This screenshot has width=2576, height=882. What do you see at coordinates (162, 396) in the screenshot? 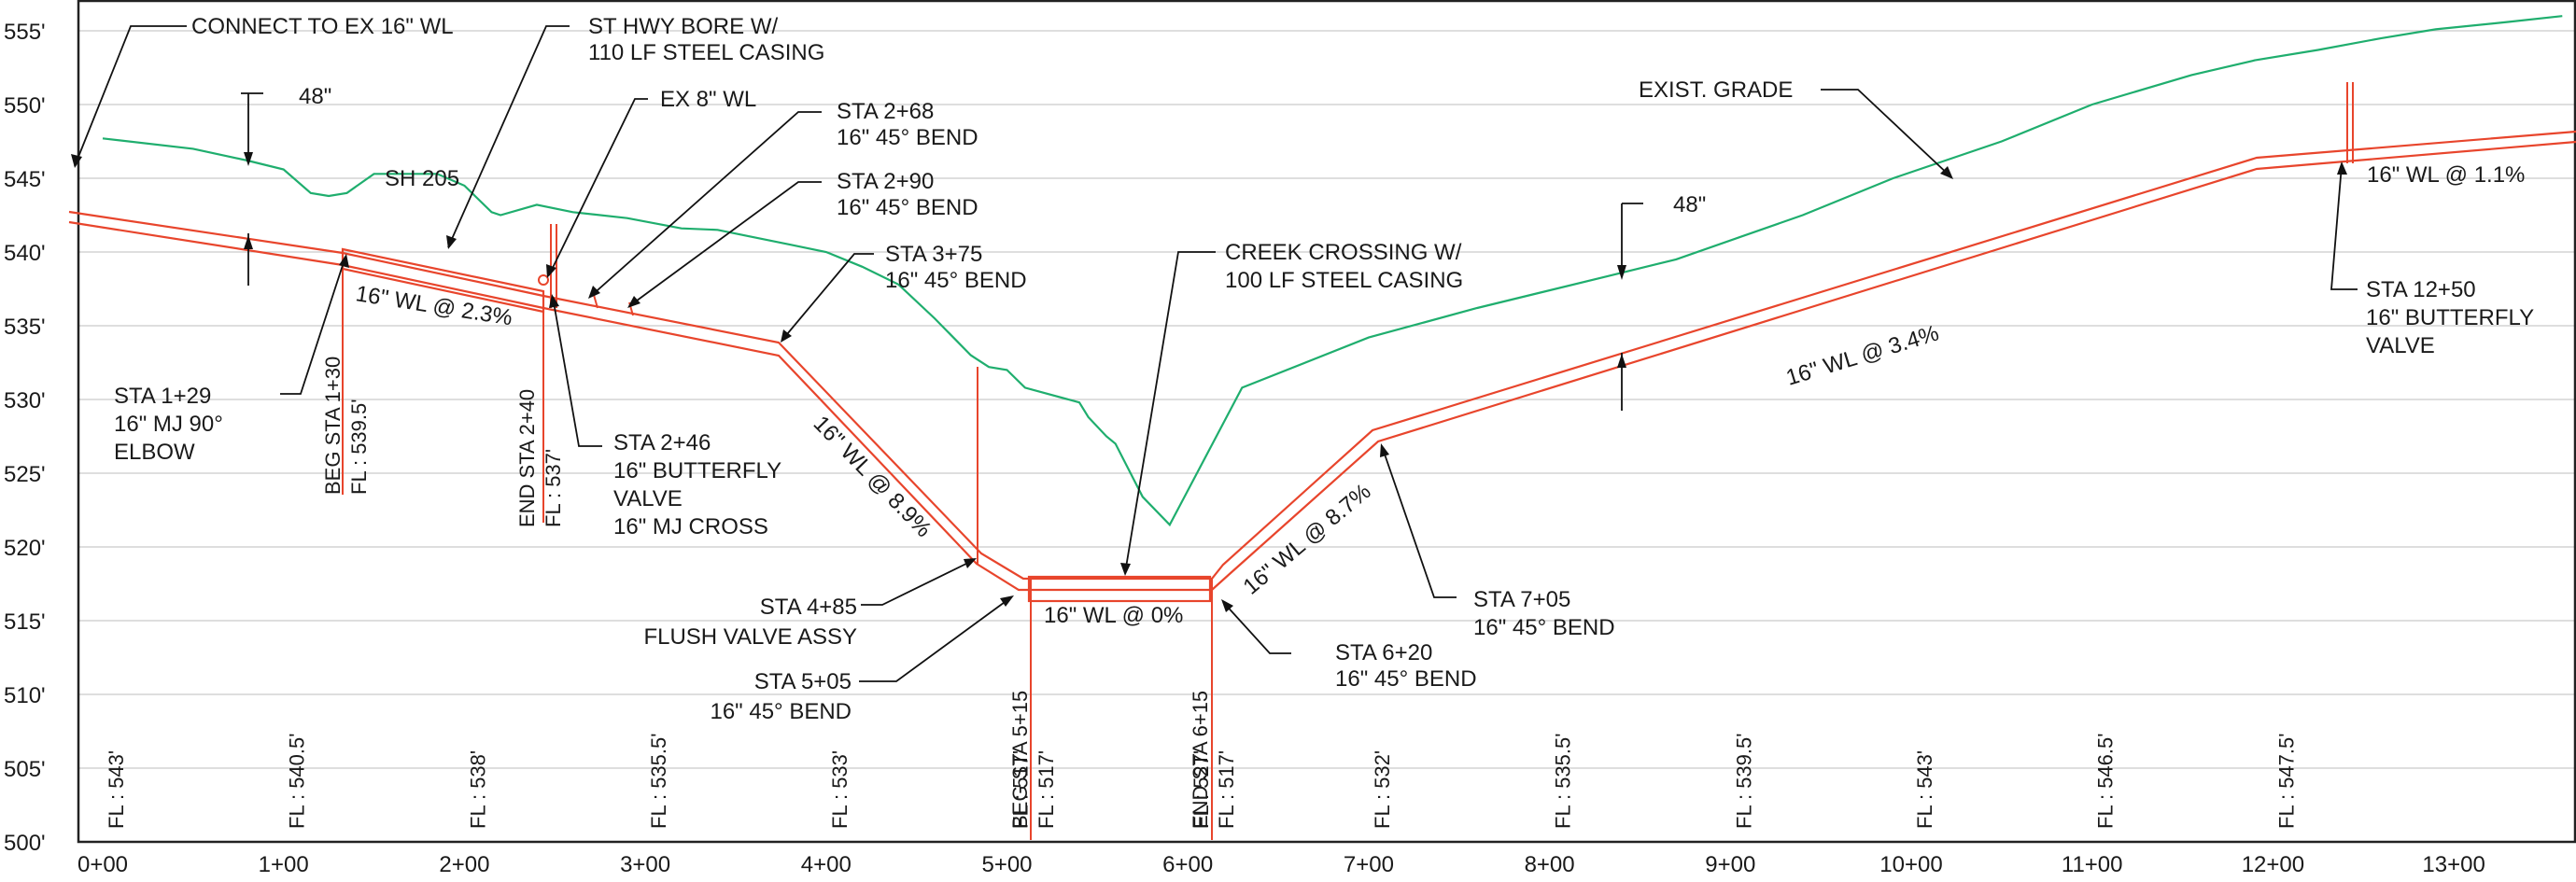
I see `callout-sta129-line1: STA 1+29` at bounding box center [162, 396].